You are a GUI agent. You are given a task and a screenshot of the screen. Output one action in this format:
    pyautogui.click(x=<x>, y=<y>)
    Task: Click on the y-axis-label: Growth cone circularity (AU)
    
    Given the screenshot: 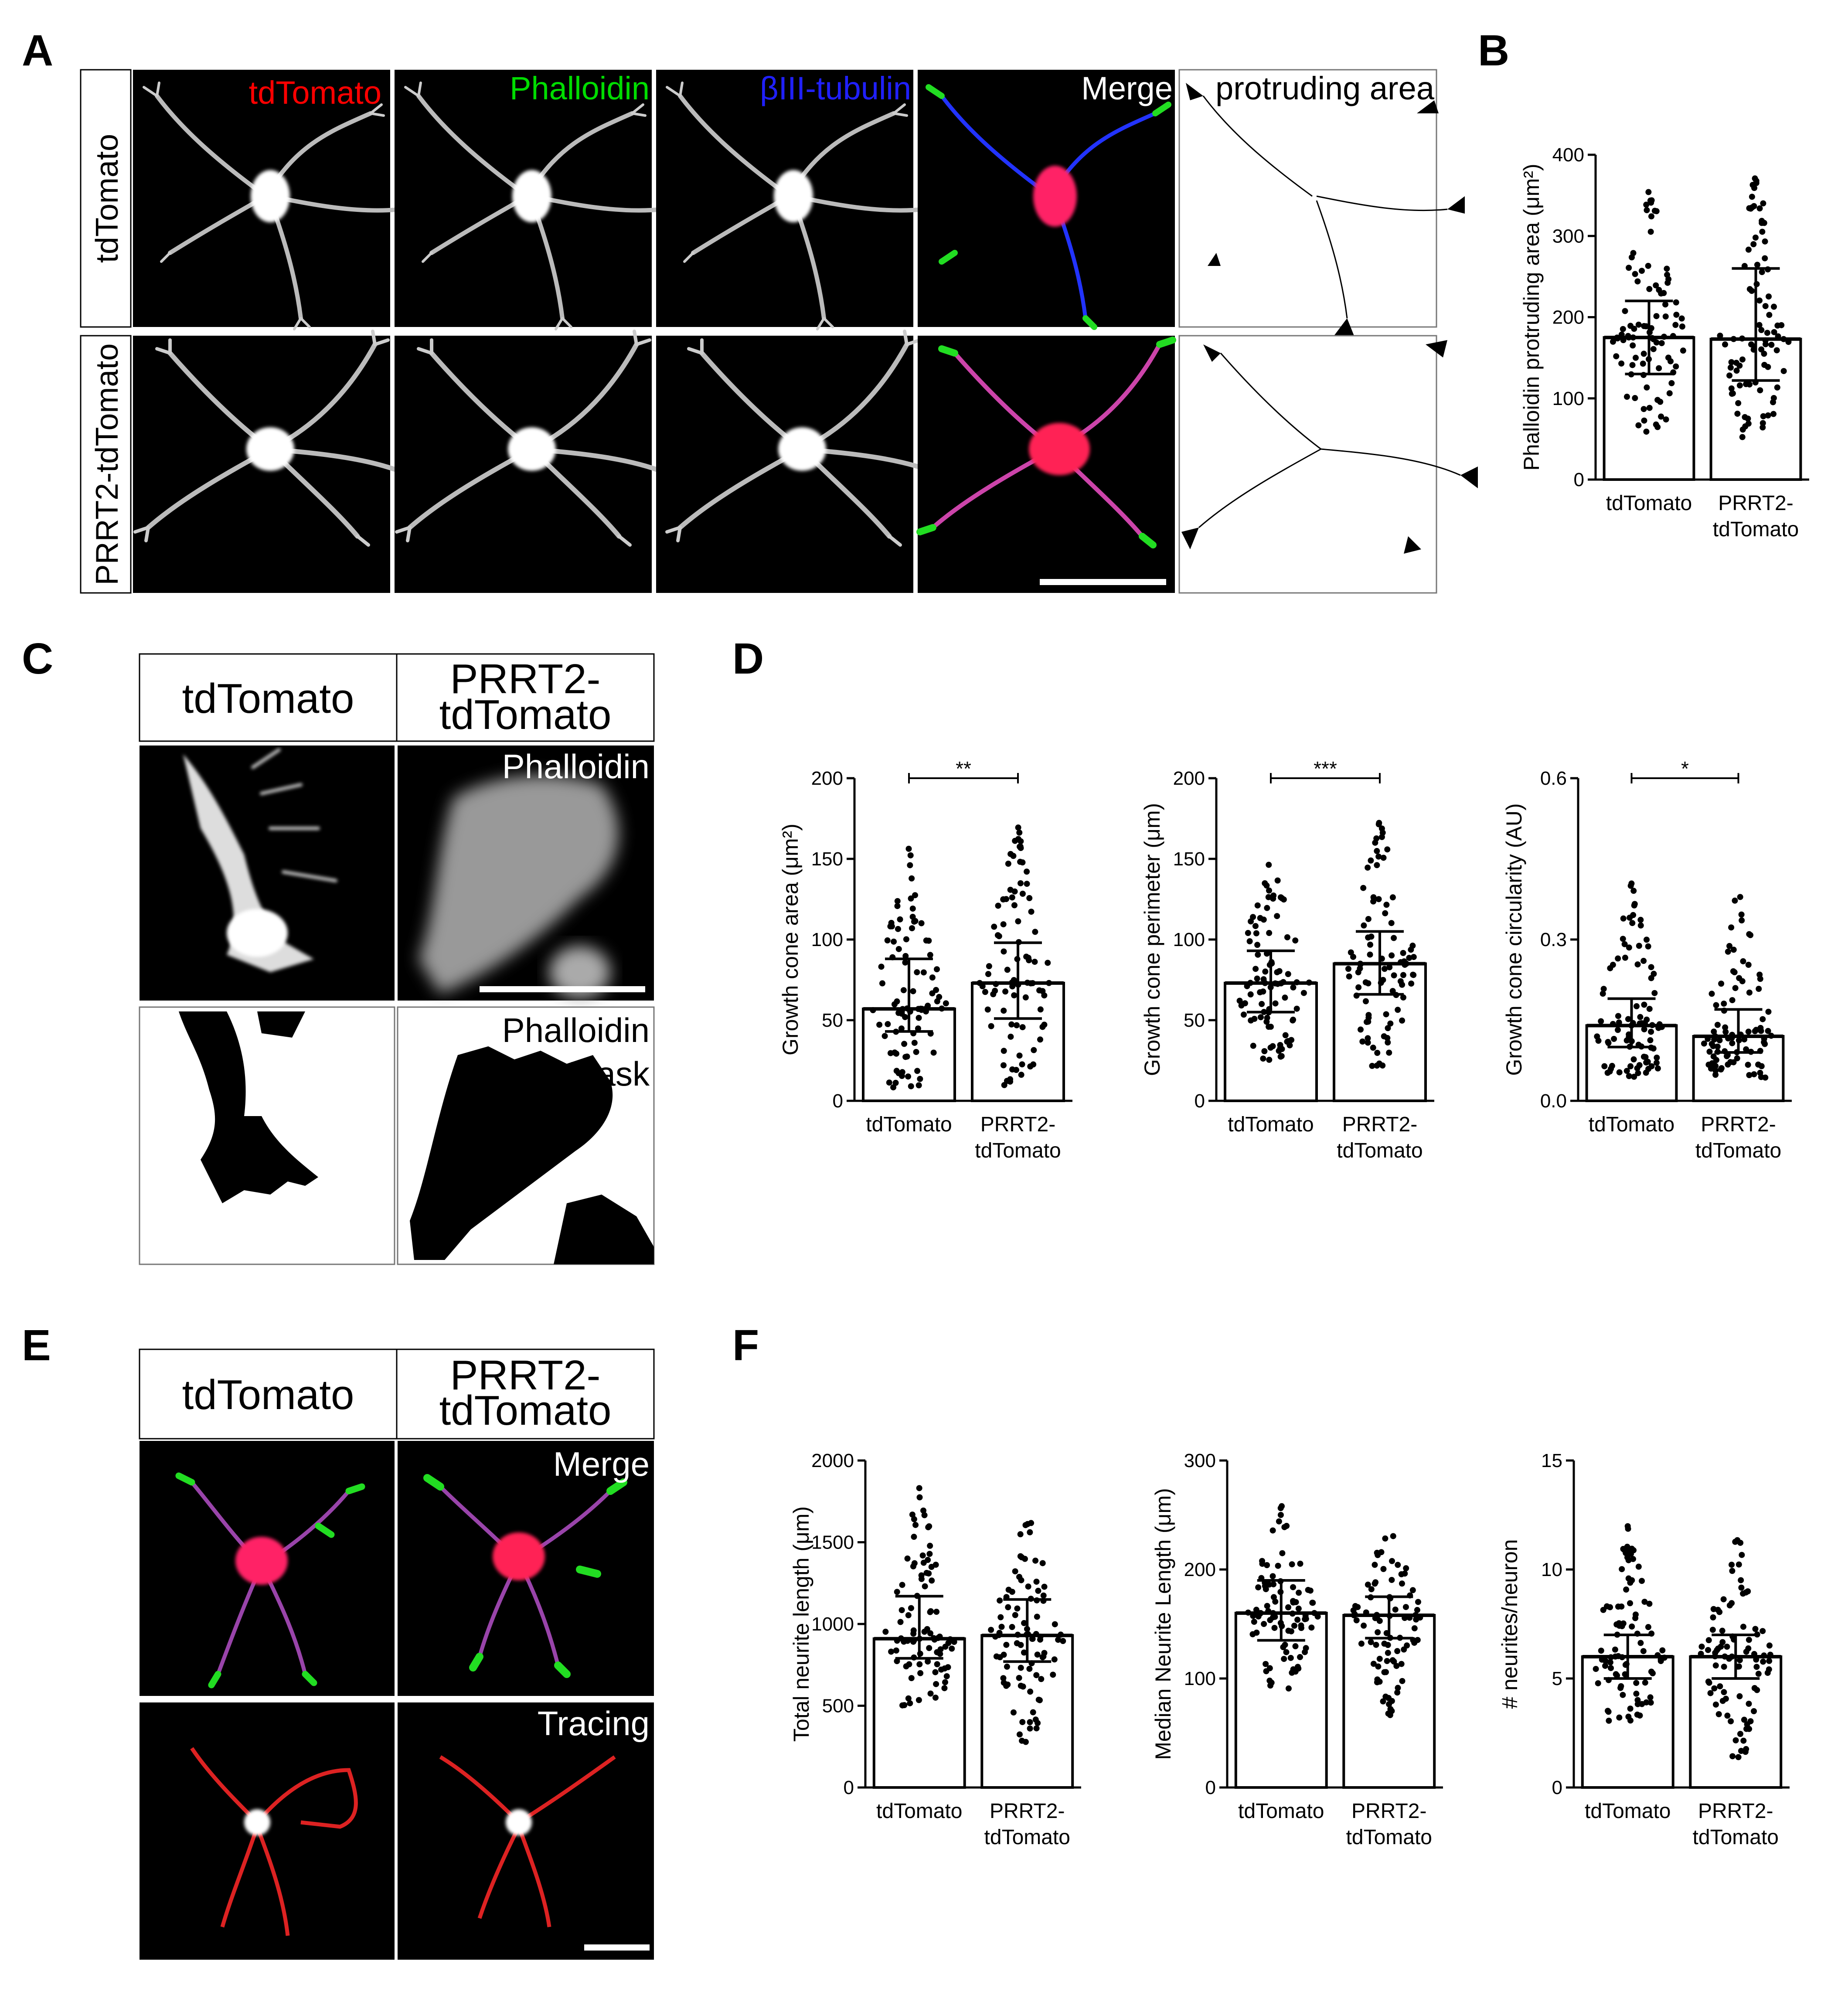 What is the action you would take?
    pyautogui.click(x=1514, y=939)
    